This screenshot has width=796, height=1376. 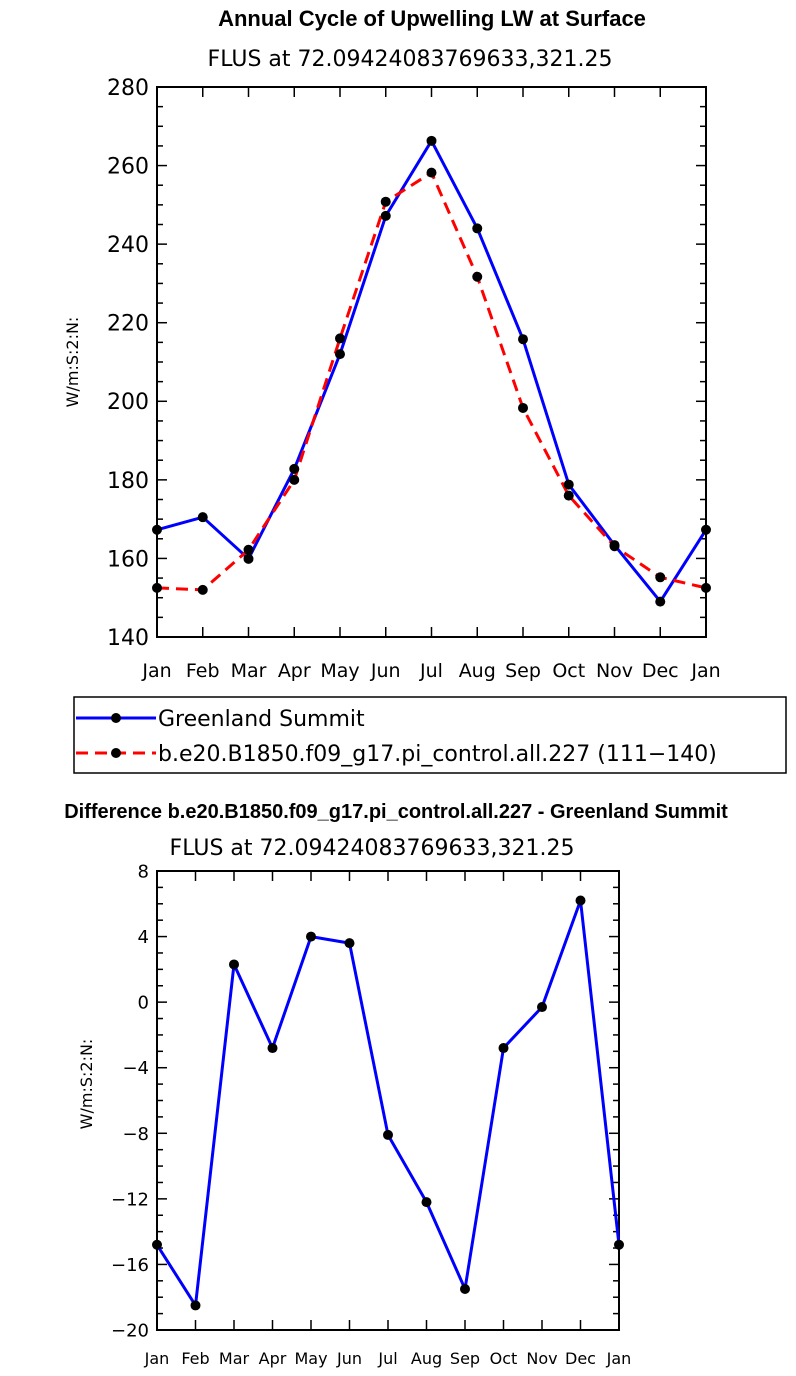 What do you see at coordinates (385, 671) in the screenshot?
I see `chart1-xtick-label: Jun` at bounding box center [385, 671].